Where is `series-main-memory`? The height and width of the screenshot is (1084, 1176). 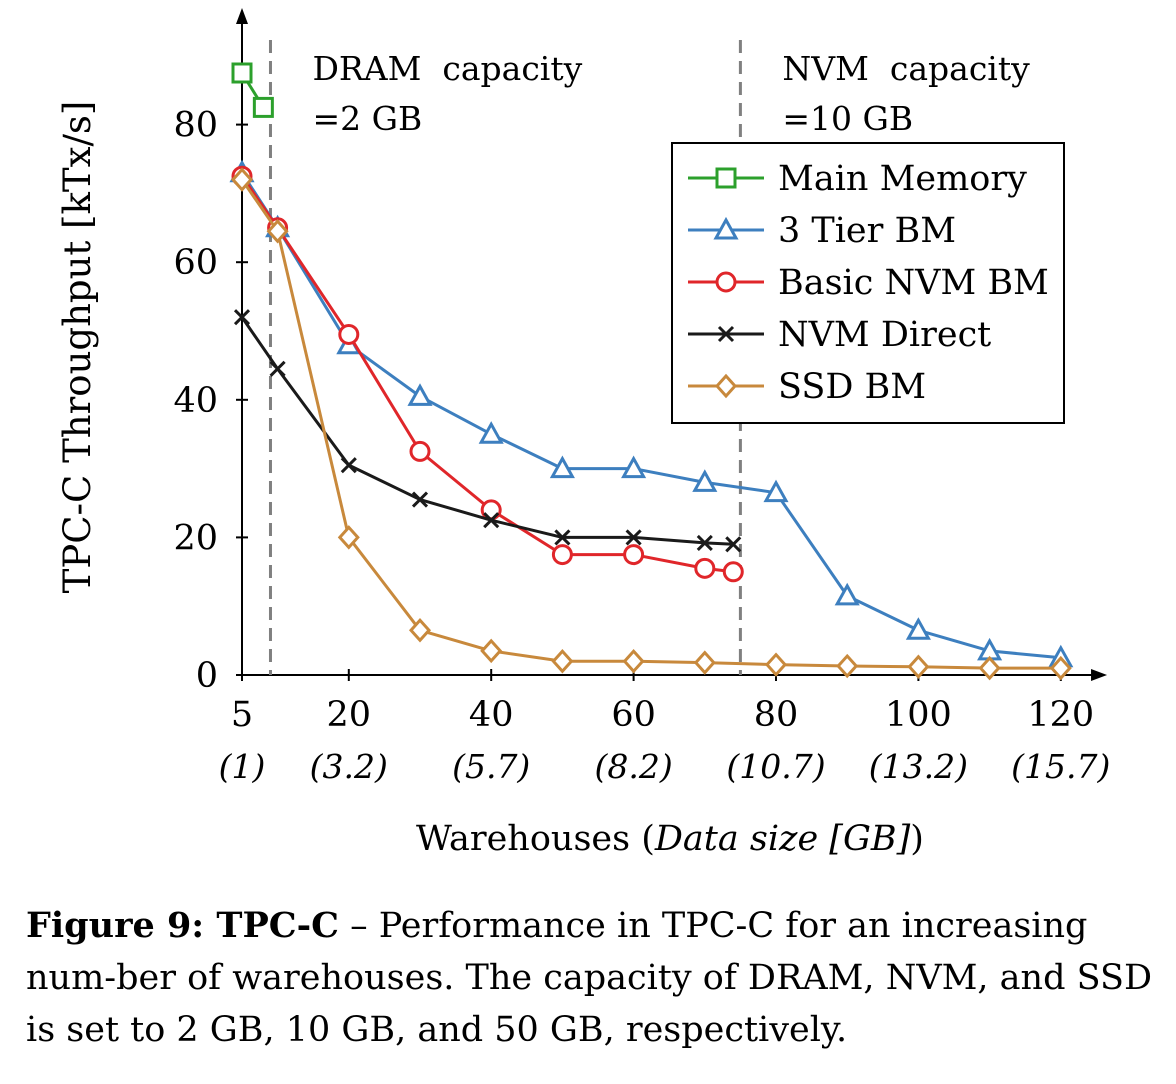
series-main-memory is located at coordinates (252, 90).